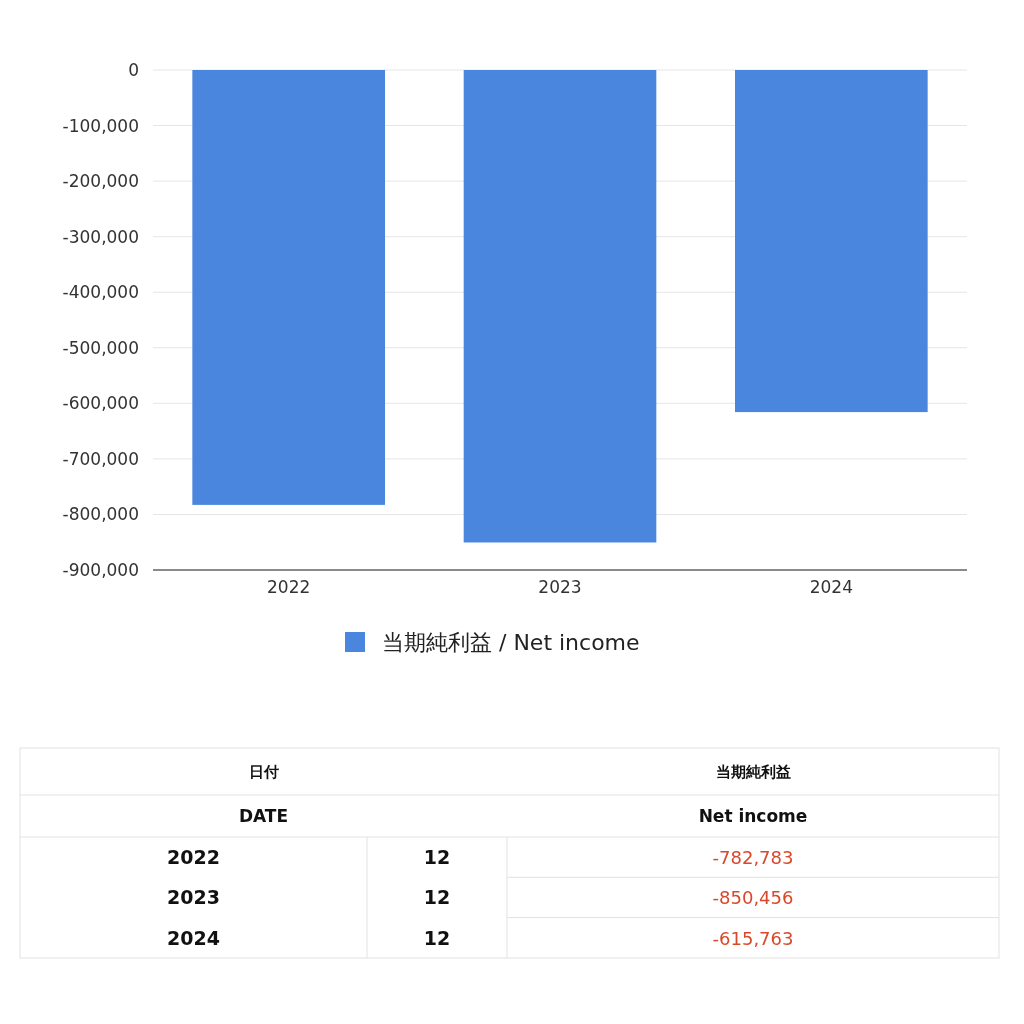 The height and width of the screenshot is (1024, 1024). I want to click on x-tick-label: 2023, so click(560, 587).